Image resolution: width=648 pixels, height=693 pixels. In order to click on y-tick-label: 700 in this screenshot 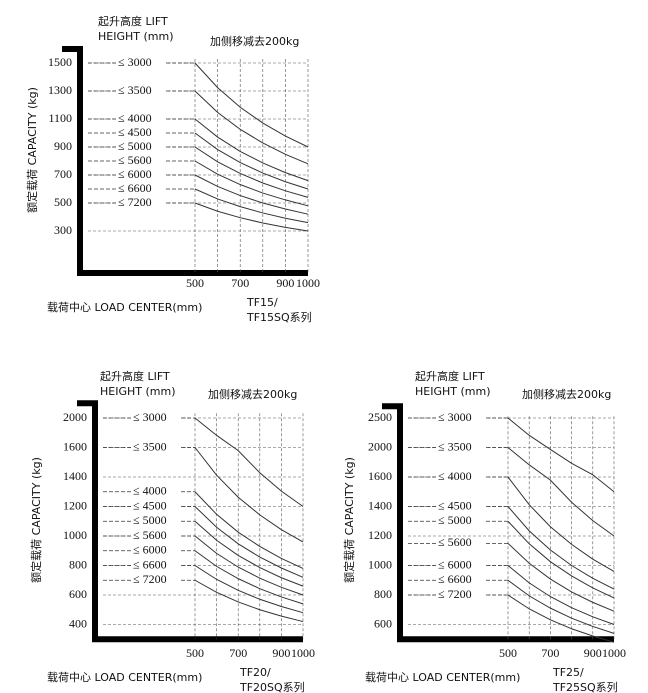, I will do `click(63, 174)`.